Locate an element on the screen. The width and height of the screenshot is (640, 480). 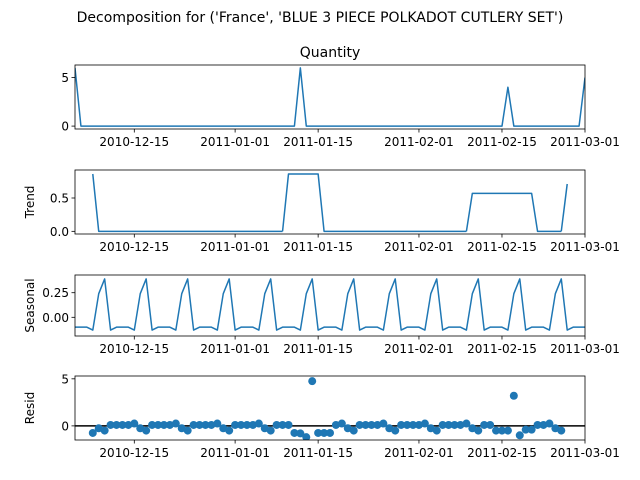
y-tick-label: 0.0 is located at coordinates (59, 232).